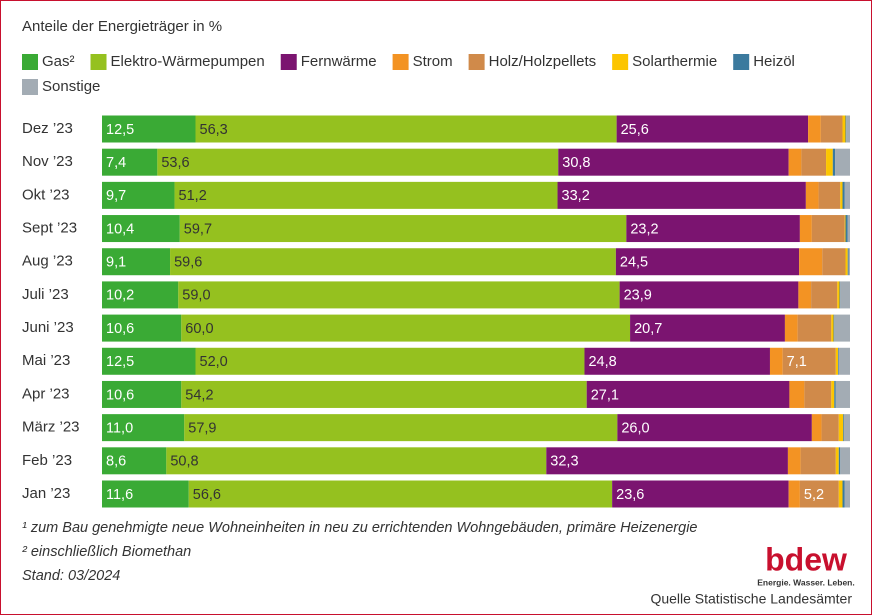 Image resolution: width=872 pixels, height=615 pixels. I want to click on value-label: 57,9, so click(202, 428).